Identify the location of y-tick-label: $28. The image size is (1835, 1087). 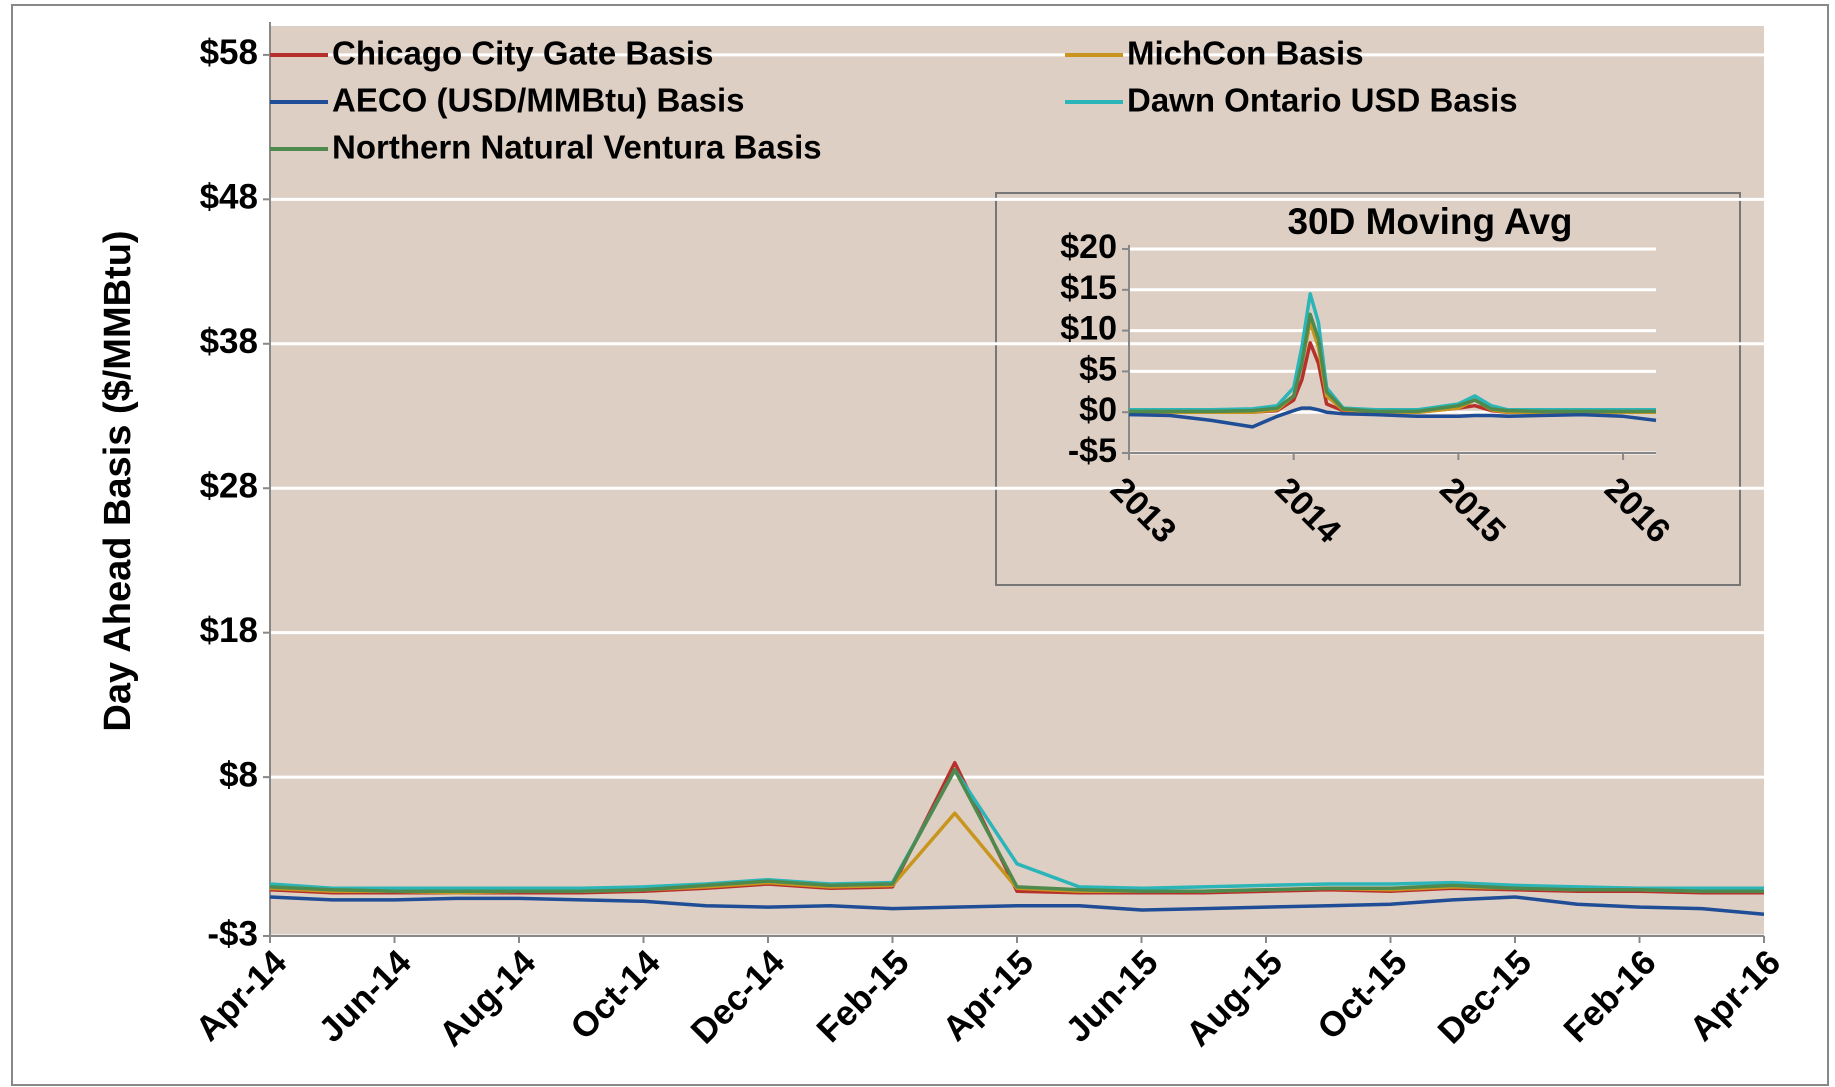
(229, 485).